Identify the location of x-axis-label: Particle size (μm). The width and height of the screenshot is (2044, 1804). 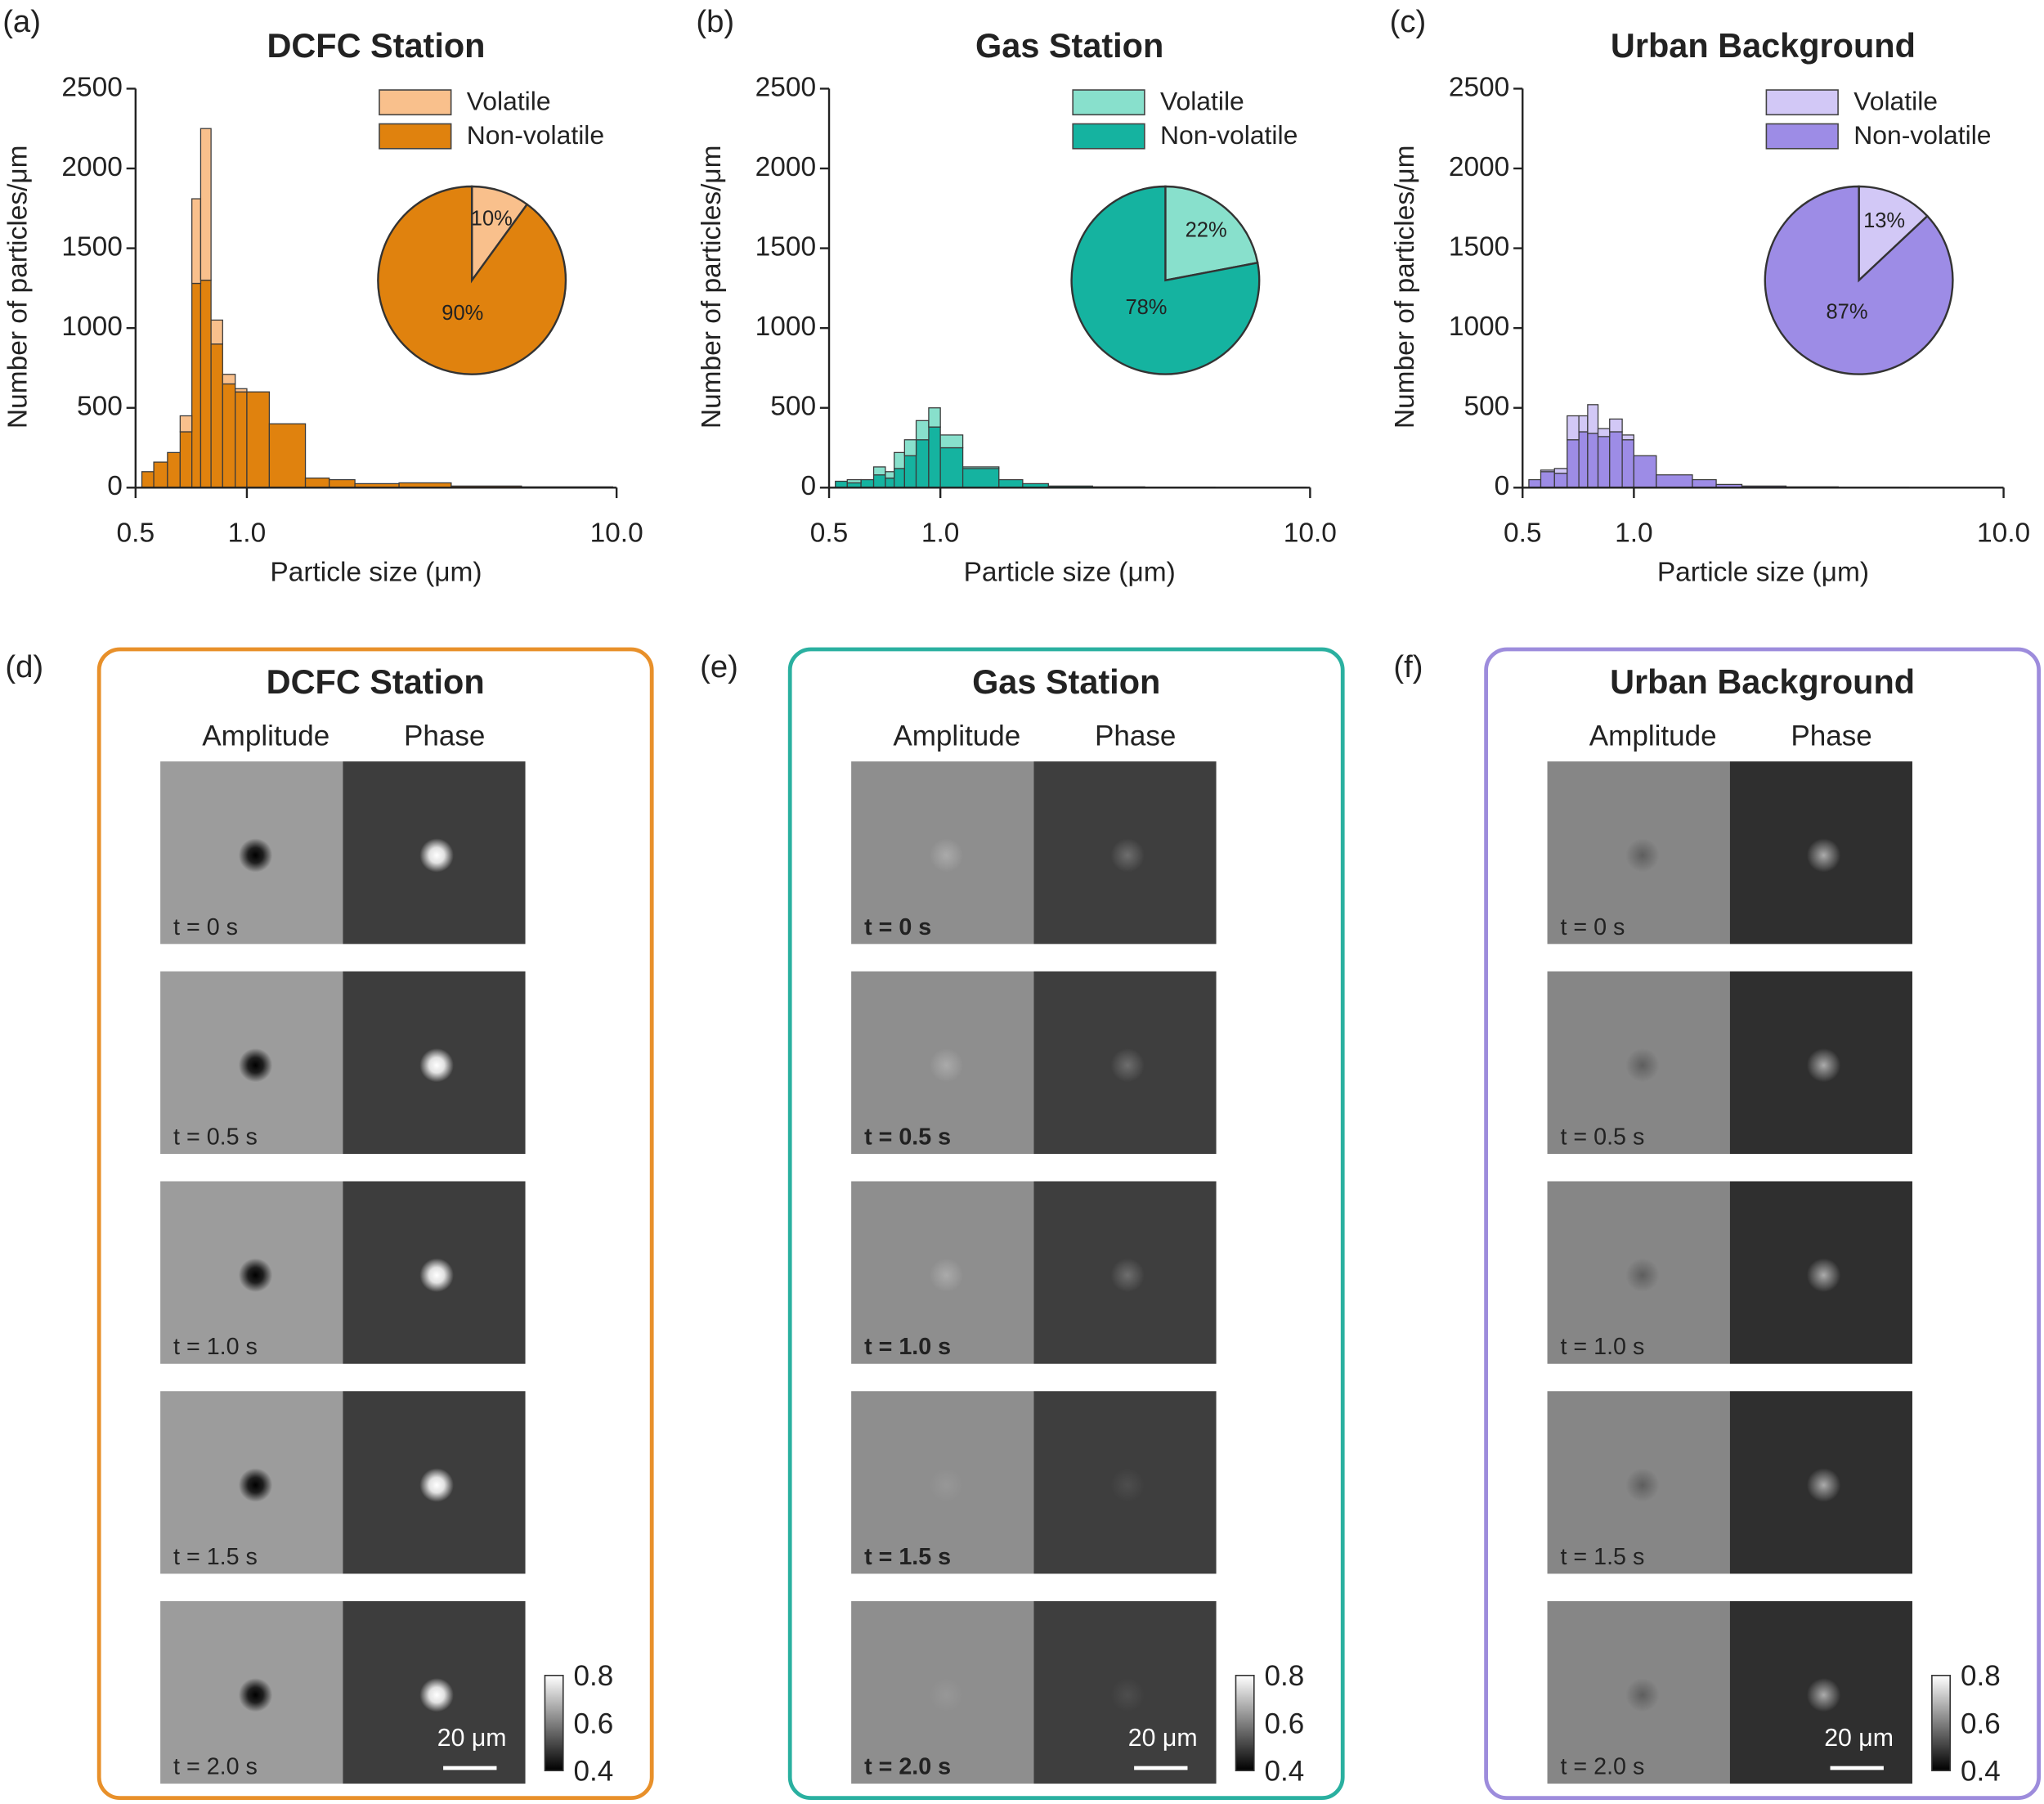
(376, 572).